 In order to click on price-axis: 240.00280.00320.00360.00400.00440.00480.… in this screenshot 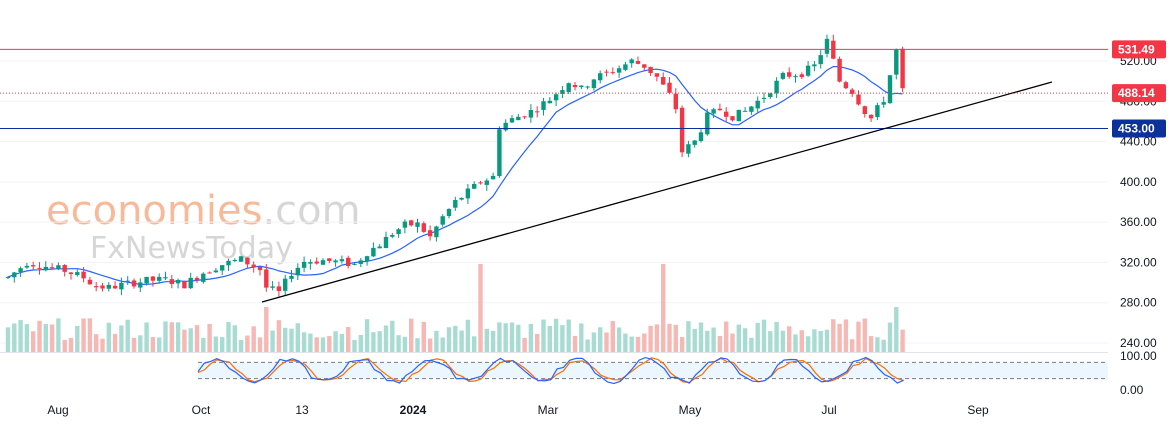, I will do `click(1140, 200)`.